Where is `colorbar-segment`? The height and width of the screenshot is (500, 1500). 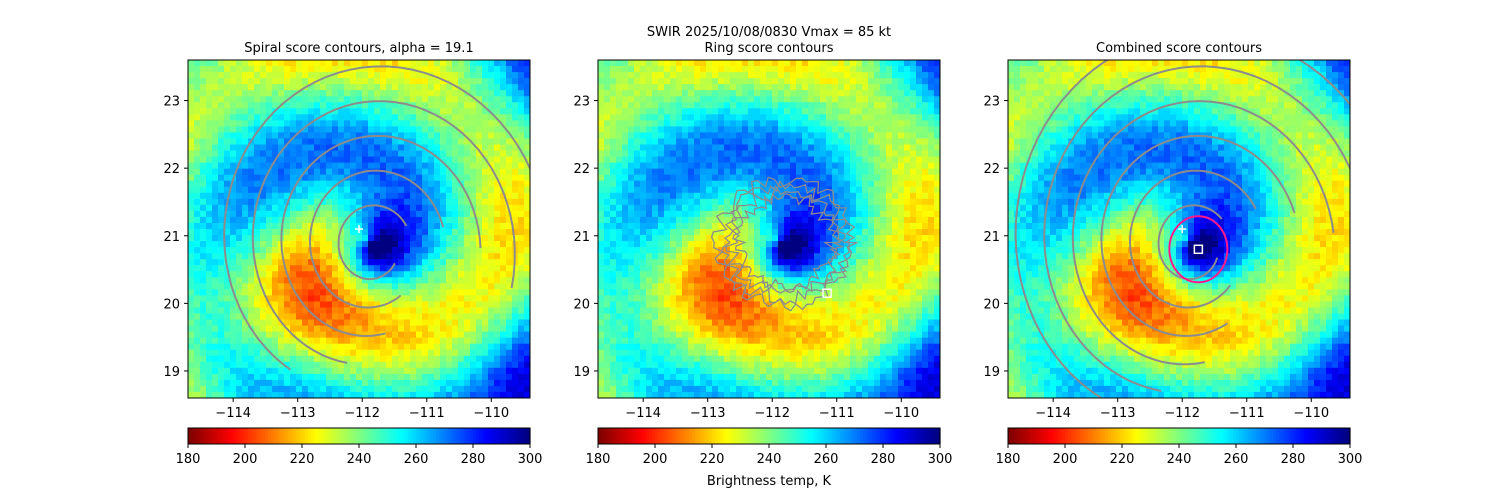 colorbar-segment is located at coordinates (500, 436).